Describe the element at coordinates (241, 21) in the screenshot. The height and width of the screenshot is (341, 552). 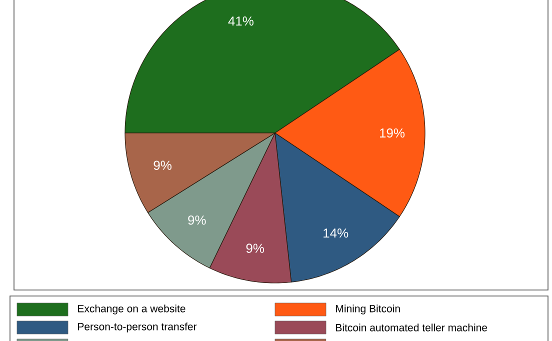
I see `data-label: 41%` at that location.